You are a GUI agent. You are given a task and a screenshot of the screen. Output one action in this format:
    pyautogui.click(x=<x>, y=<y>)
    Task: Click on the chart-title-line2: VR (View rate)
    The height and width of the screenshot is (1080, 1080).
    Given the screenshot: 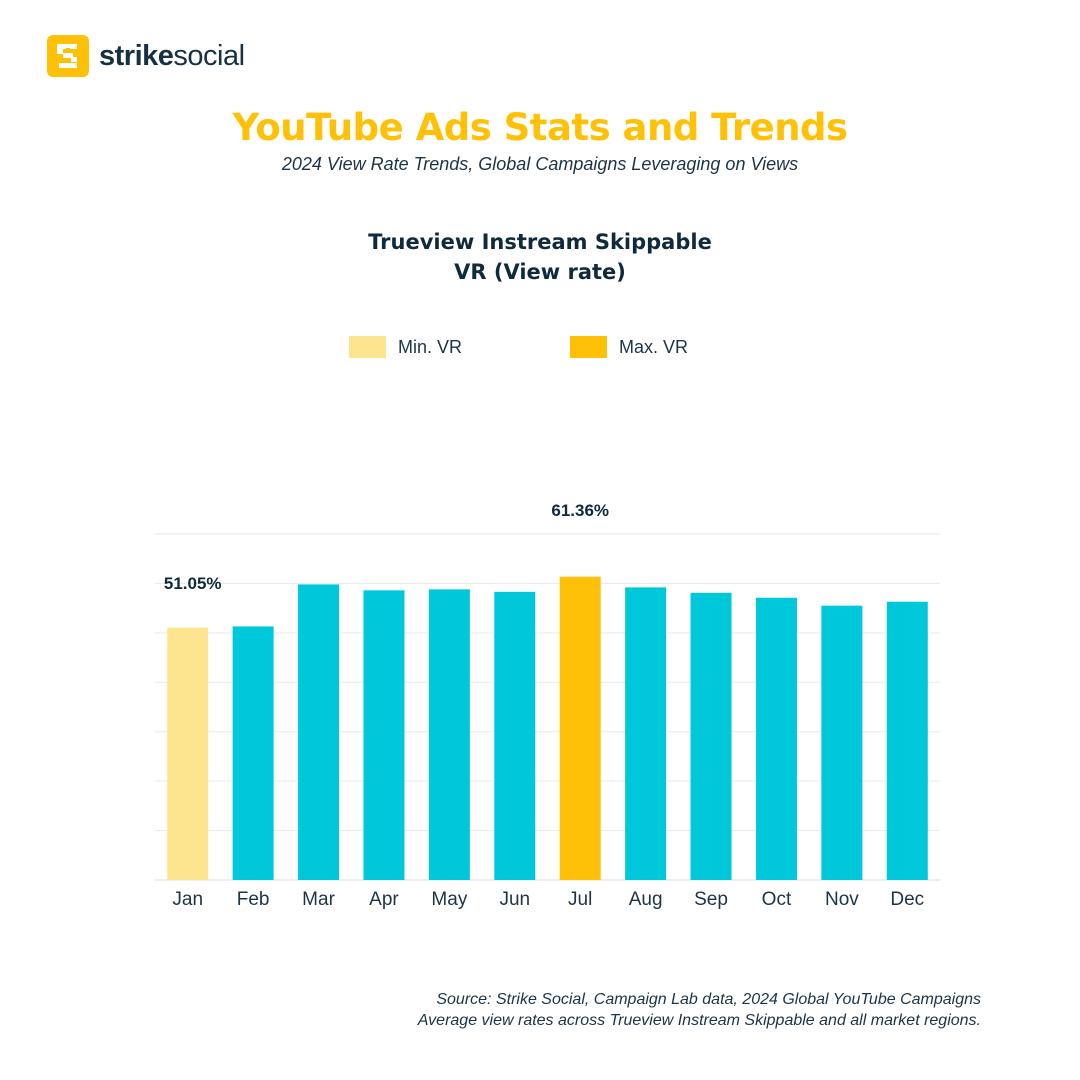 What is the action you would take?
    pyautogui.click(x=540, y=272)
    